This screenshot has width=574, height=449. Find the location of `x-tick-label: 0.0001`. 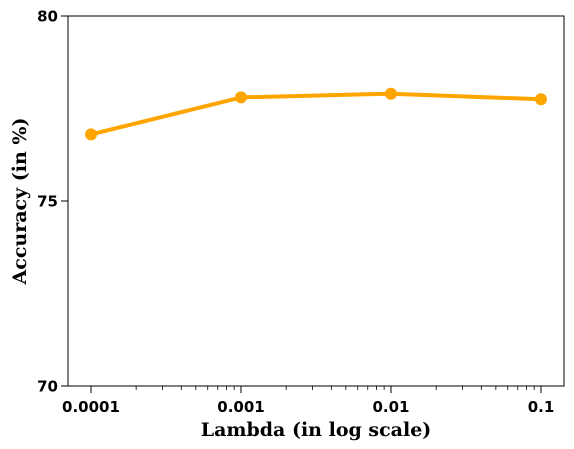

x-tick-label: 0.0001 is located at coordinates (91, 407).